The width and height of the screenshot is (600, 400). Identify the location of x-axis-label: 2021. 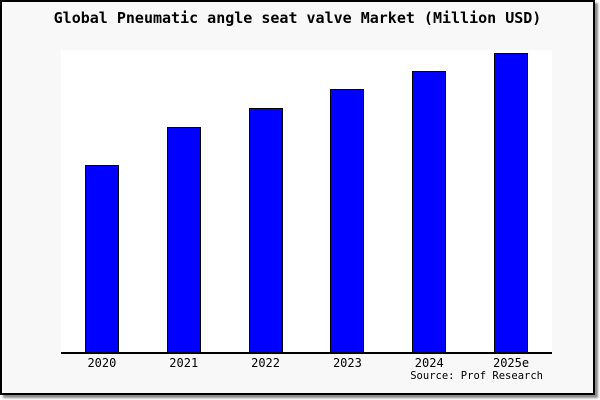
(184, 363).